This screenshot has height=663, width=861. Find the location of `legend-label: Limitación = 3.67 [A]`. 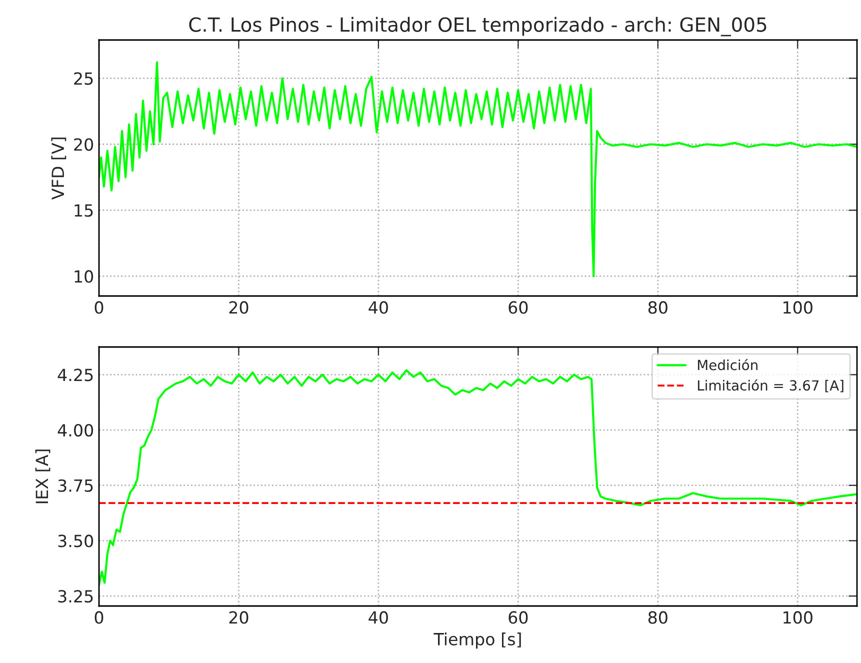

legend-label: Limitación = 3.67 [A] is located at coordinates (771, 385).